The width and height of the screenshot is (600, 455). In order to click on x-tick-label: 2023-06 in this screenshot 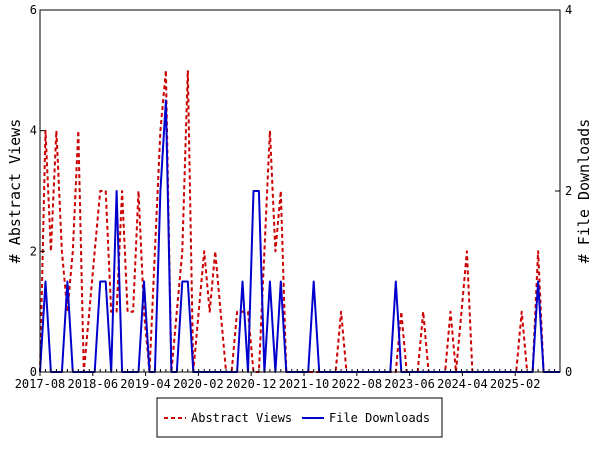, I will do `click(409, 384)`.